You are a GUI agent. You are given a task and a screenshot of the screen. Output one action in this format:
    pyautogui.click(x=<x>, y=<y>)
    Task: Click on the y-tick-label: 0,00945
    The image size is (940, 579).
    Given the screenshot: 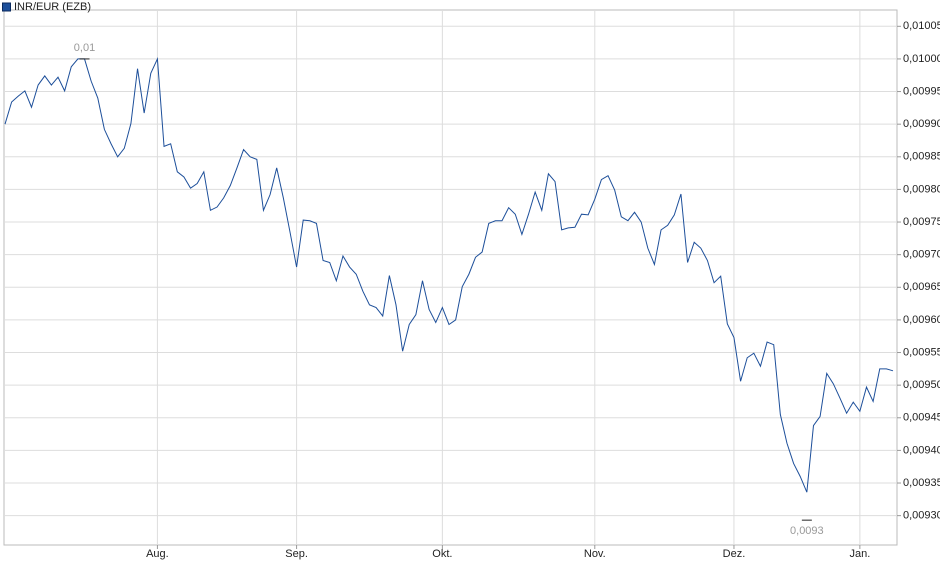 What is the action you would take?
    pyautogui.click(x=921, y=418)
    